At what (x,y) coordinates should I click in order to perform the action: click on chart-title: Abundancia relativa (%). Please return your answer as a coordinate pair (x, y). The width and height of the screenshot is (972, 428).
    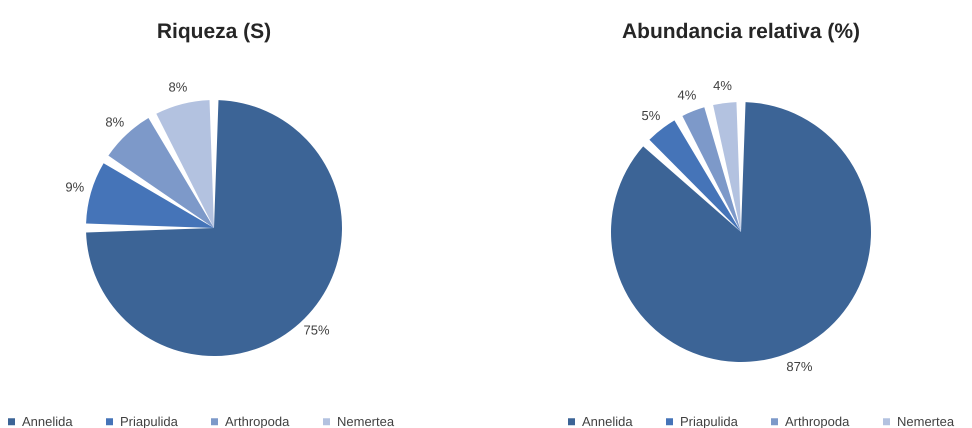
    Looking at the image, I should click on (741, 31).